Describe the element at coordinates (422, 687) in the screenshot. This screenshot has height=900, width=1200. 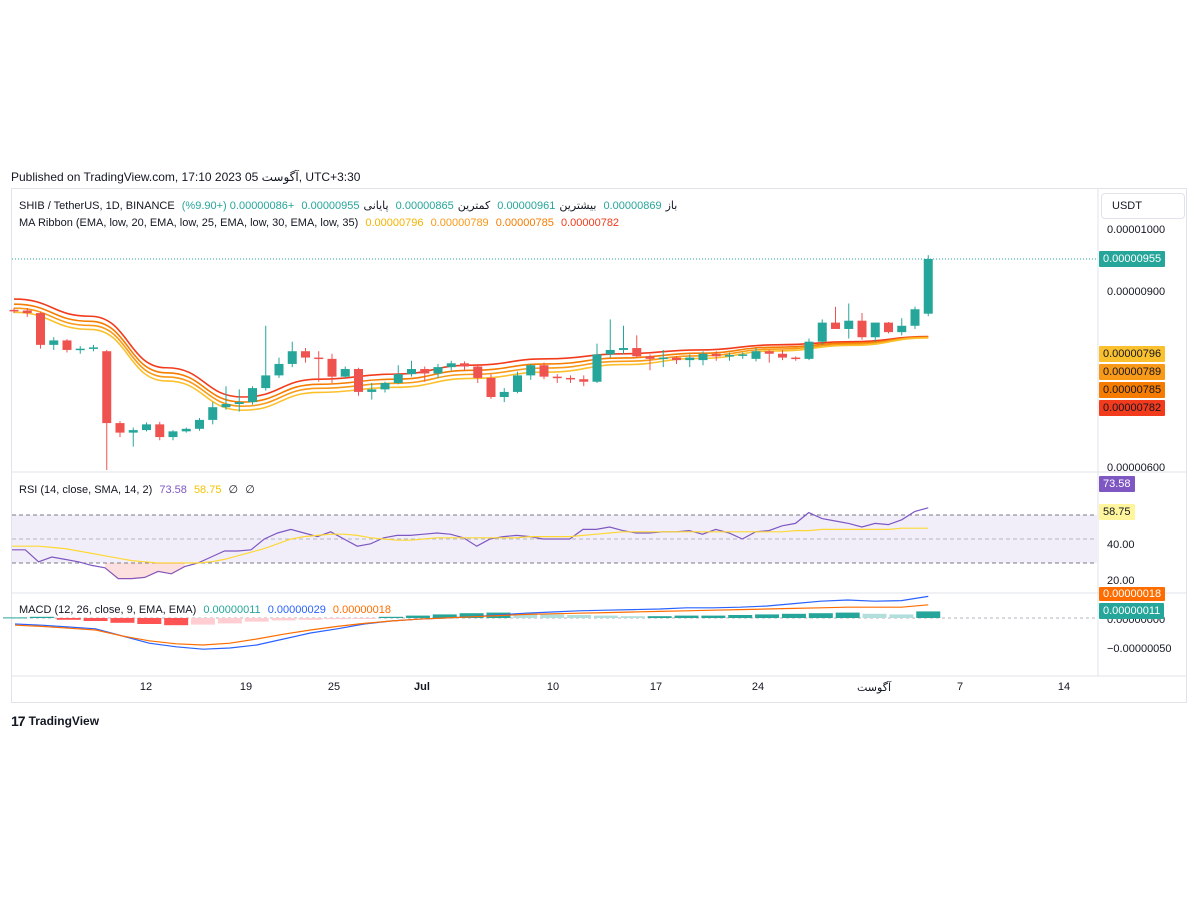
I see `x-tick-jul: Jul` at that location.